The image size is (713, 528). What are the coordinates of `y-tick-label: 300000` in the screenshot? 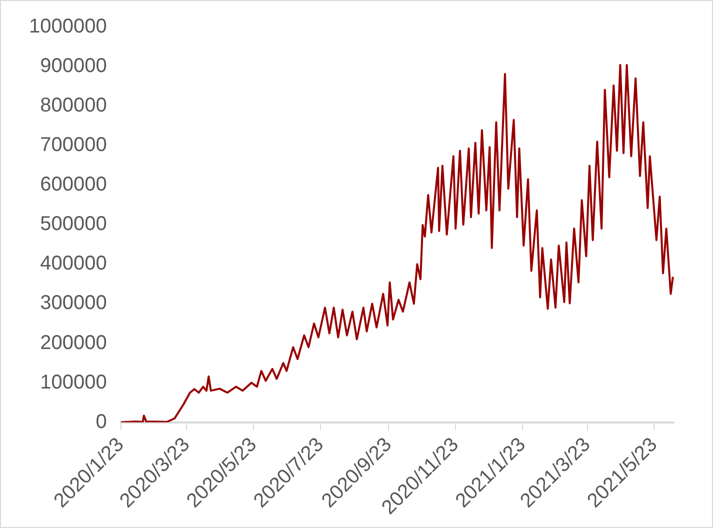 It's located at (73, 303).